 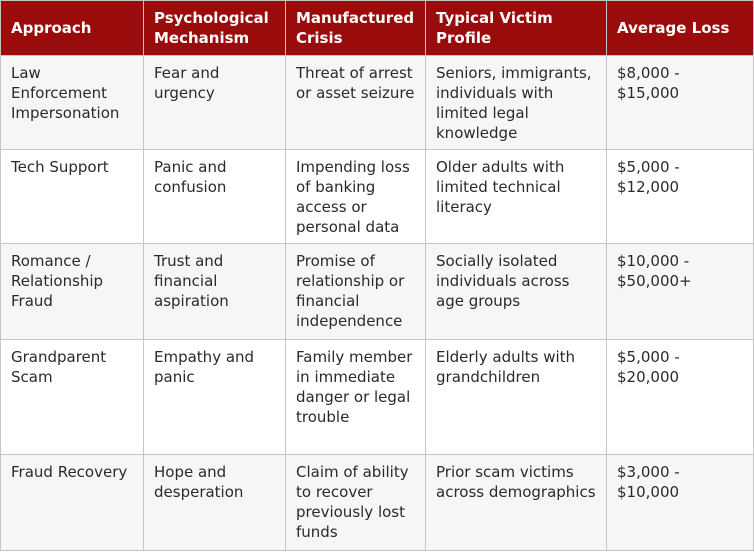 What do you see at coordinates (72, 502) in the screenshot?
I see `table-cell: Fraud Recovery` at bounding box center [72, 502].